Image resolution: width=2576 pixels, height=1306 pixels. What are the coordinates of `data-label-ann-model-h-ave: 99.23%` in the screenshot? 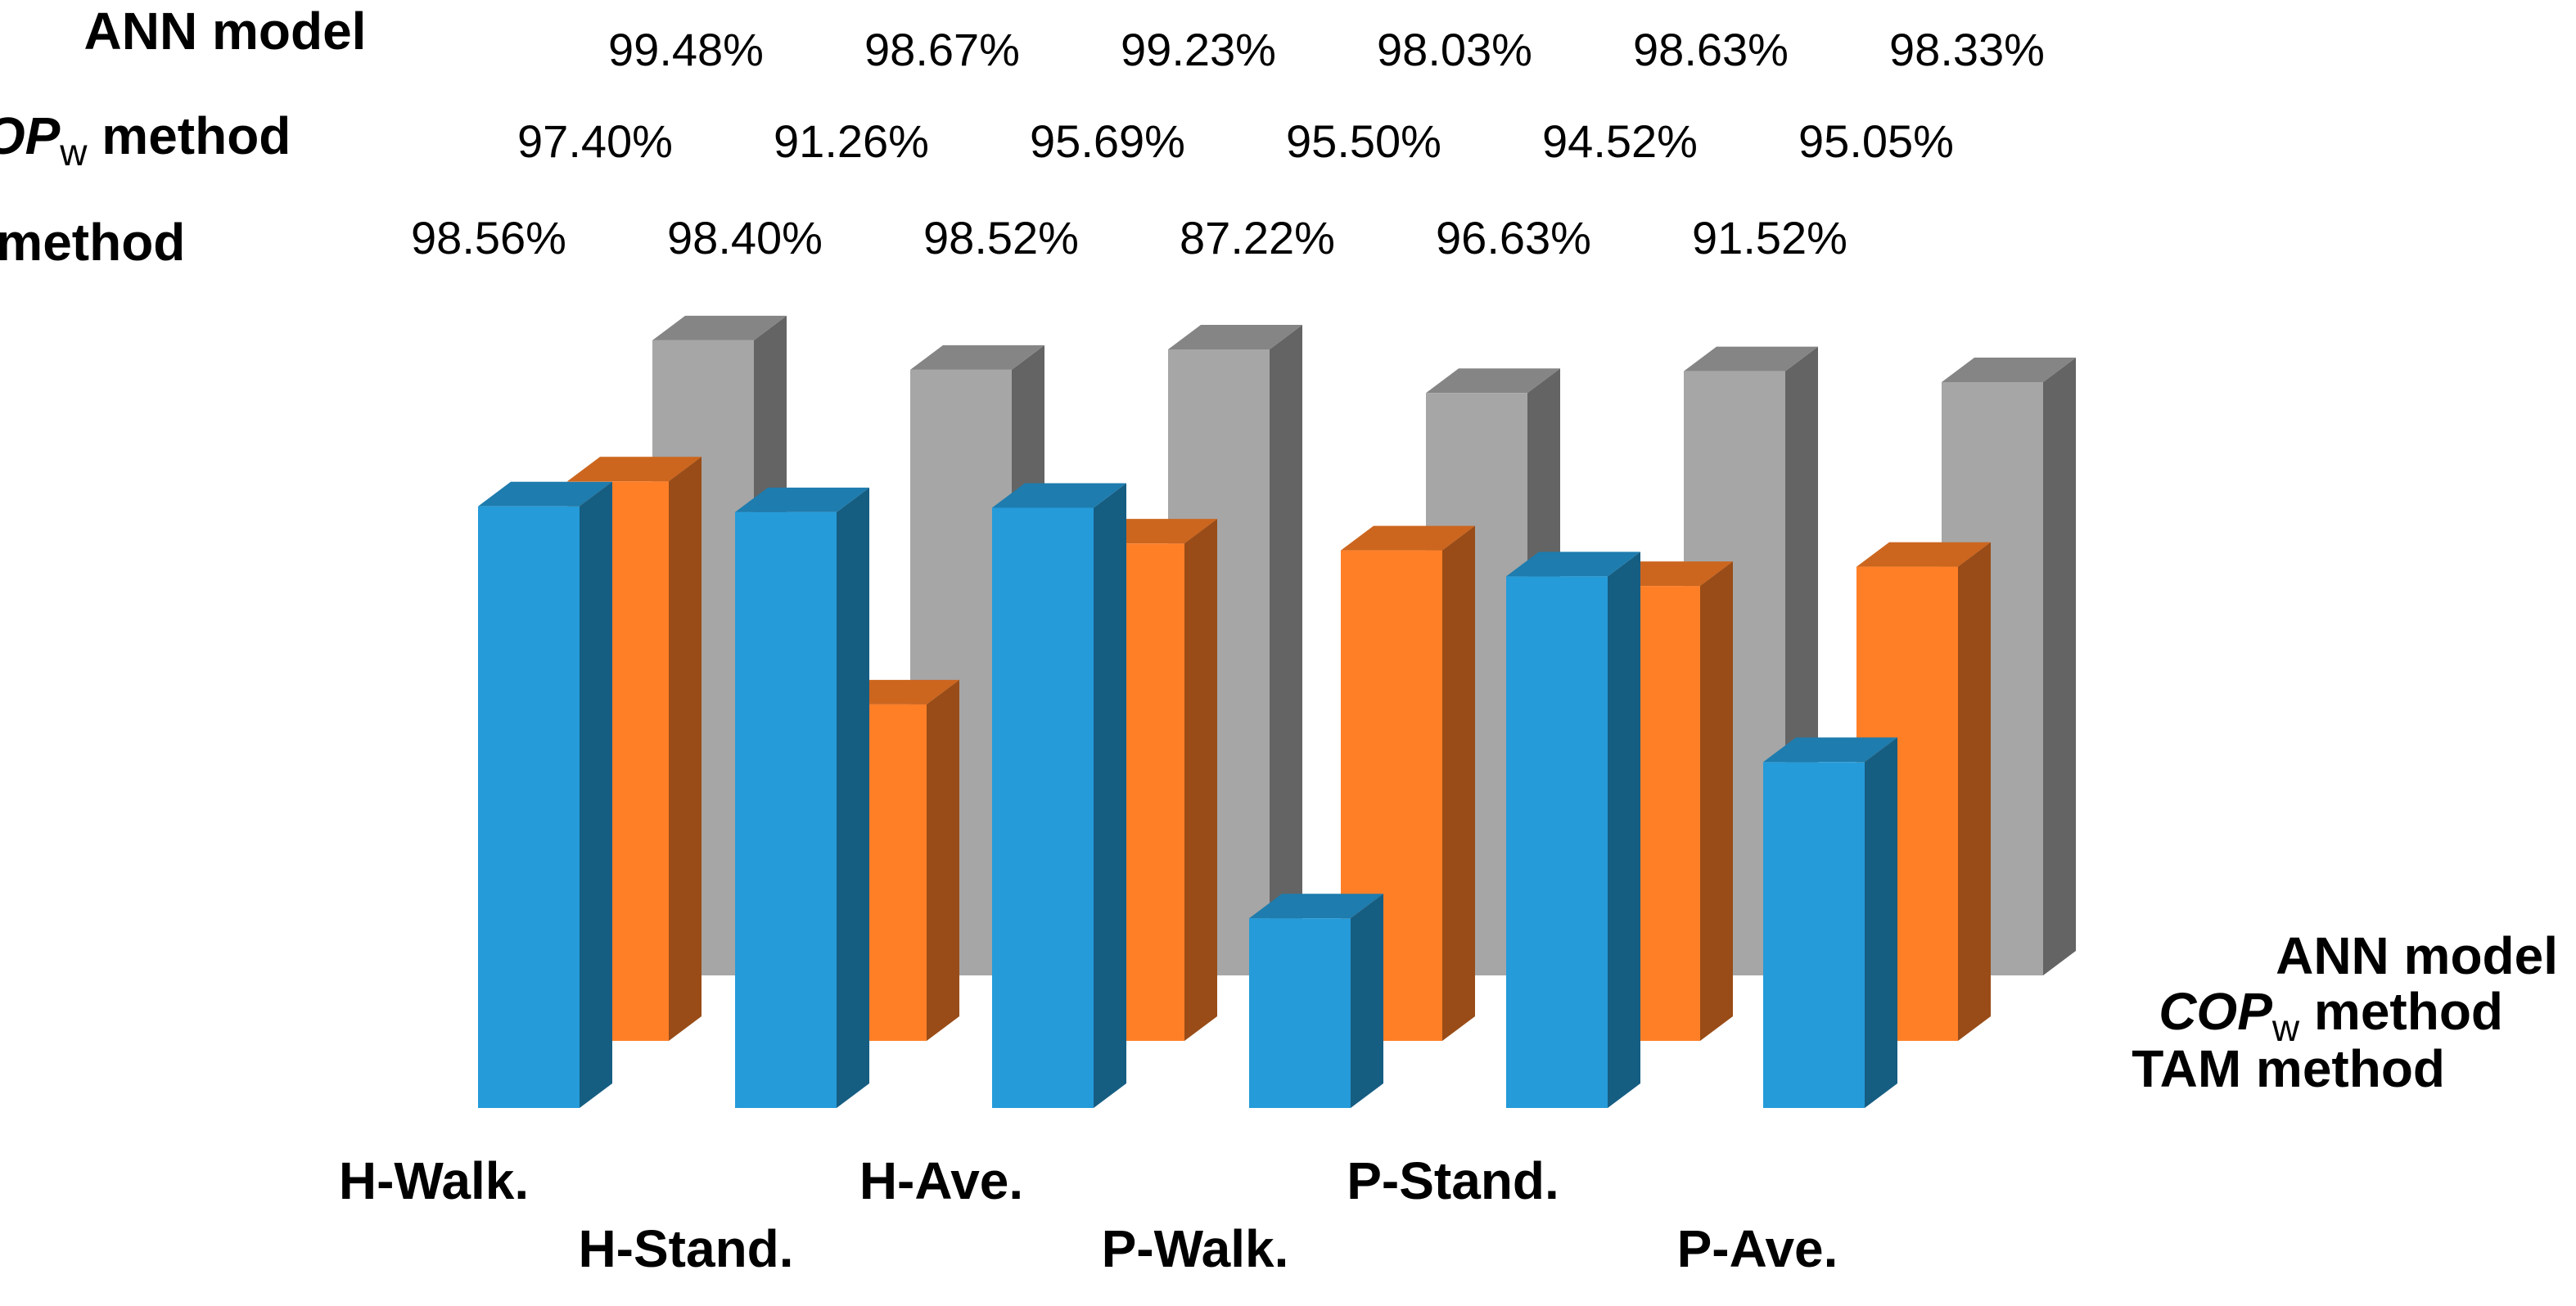 It's located at (1198, 50).